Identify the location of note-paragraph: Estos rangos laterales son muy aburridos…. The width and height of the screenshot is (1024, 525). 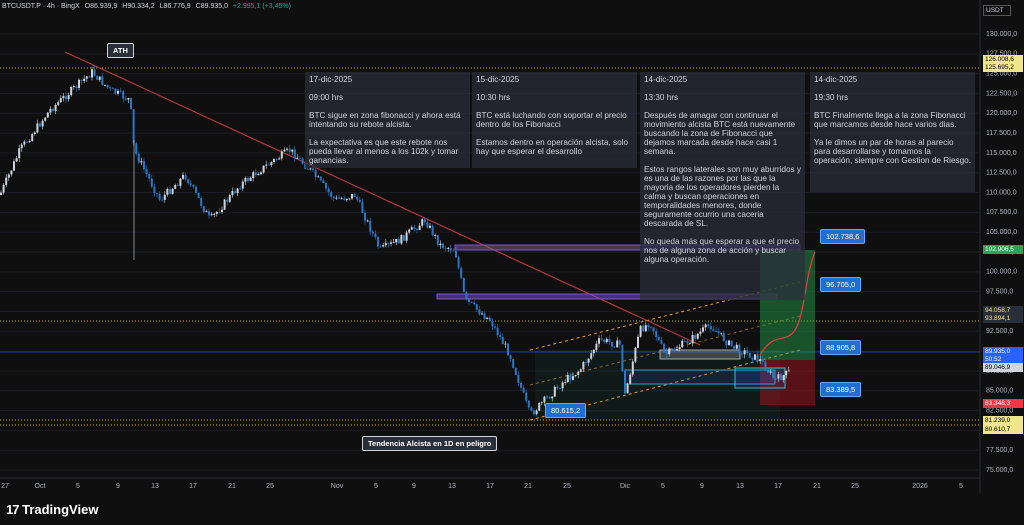
(723, 196).